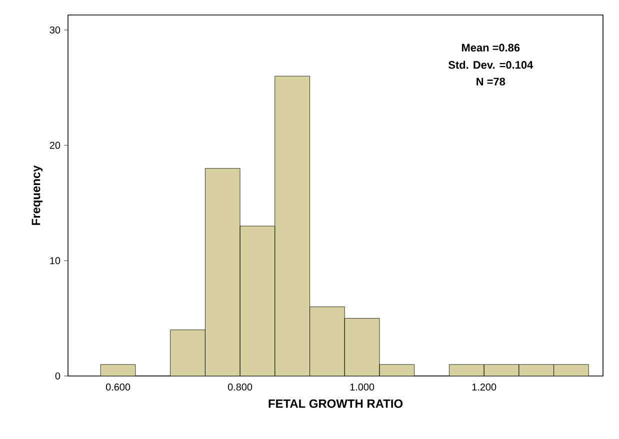  Describe the element at coordinates (362, 387) in the screenshot. I see `x-tick-label: 1.000` at that location.